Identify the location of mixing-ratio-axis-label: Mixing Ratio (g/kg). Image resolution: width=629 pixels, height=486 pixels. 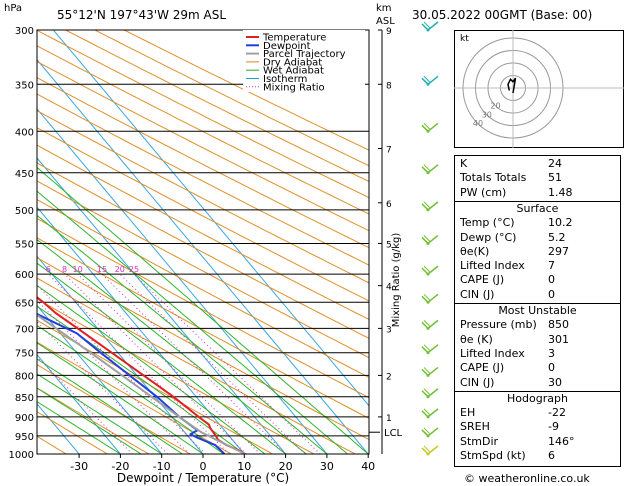
(396, 280).